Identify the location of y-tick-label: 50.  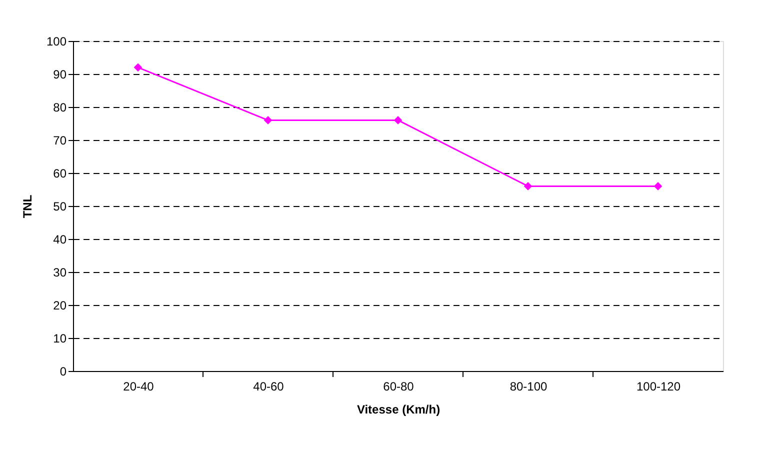
(60, 207).